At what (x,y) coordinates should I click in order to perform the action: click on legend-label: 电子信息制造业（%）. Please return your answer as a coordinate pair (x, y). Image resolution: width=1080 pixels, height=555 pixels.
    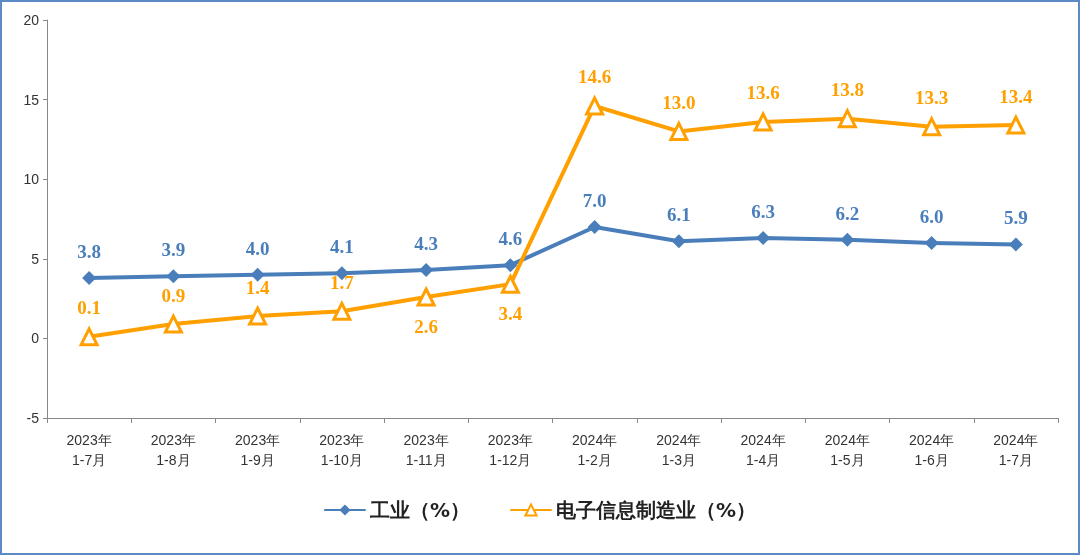
    Looking at the image, I should click on (656, 510).